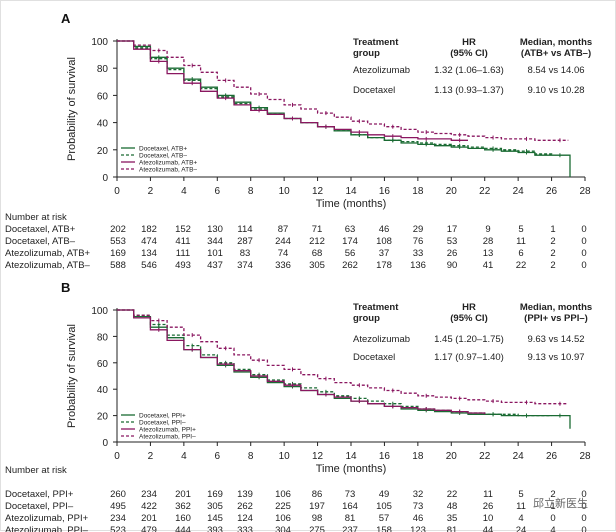 The height and width of the screenshot is (532, 616). I want to click on panel-a-risk-value: 305, so click(317, 265).